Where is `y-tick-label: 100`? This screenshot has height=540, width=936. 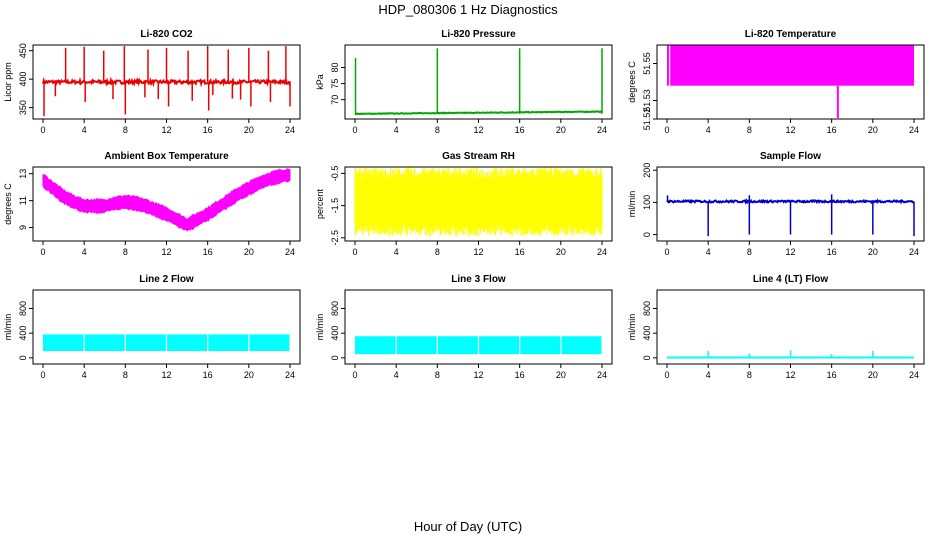
y-tick-label: 100 is located at coordinates (647, 202).